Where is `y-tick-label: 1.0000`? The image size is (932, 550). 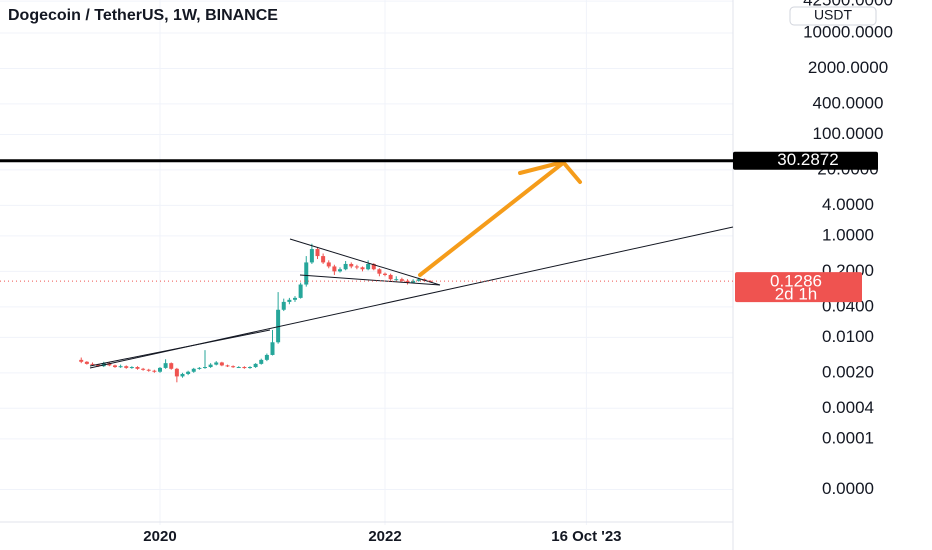
y-tick-label: 1.0000 is located at coordinates (848, 234).